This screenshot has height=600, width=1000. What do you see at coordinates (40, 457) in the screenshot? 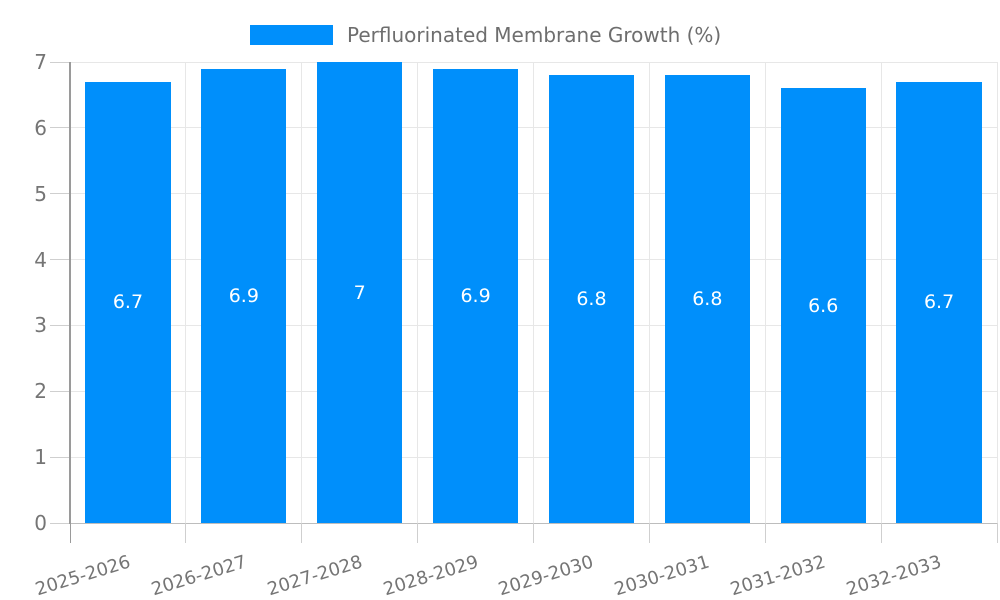
I see `y-tick-label: 1` at bounding box center [40, 457].